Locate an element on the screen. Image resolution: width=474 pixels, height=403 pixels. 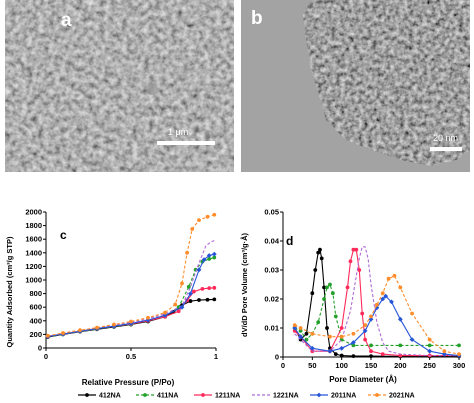
chart-c-x-tick-label: 1 is located at coordinates (216, 356).